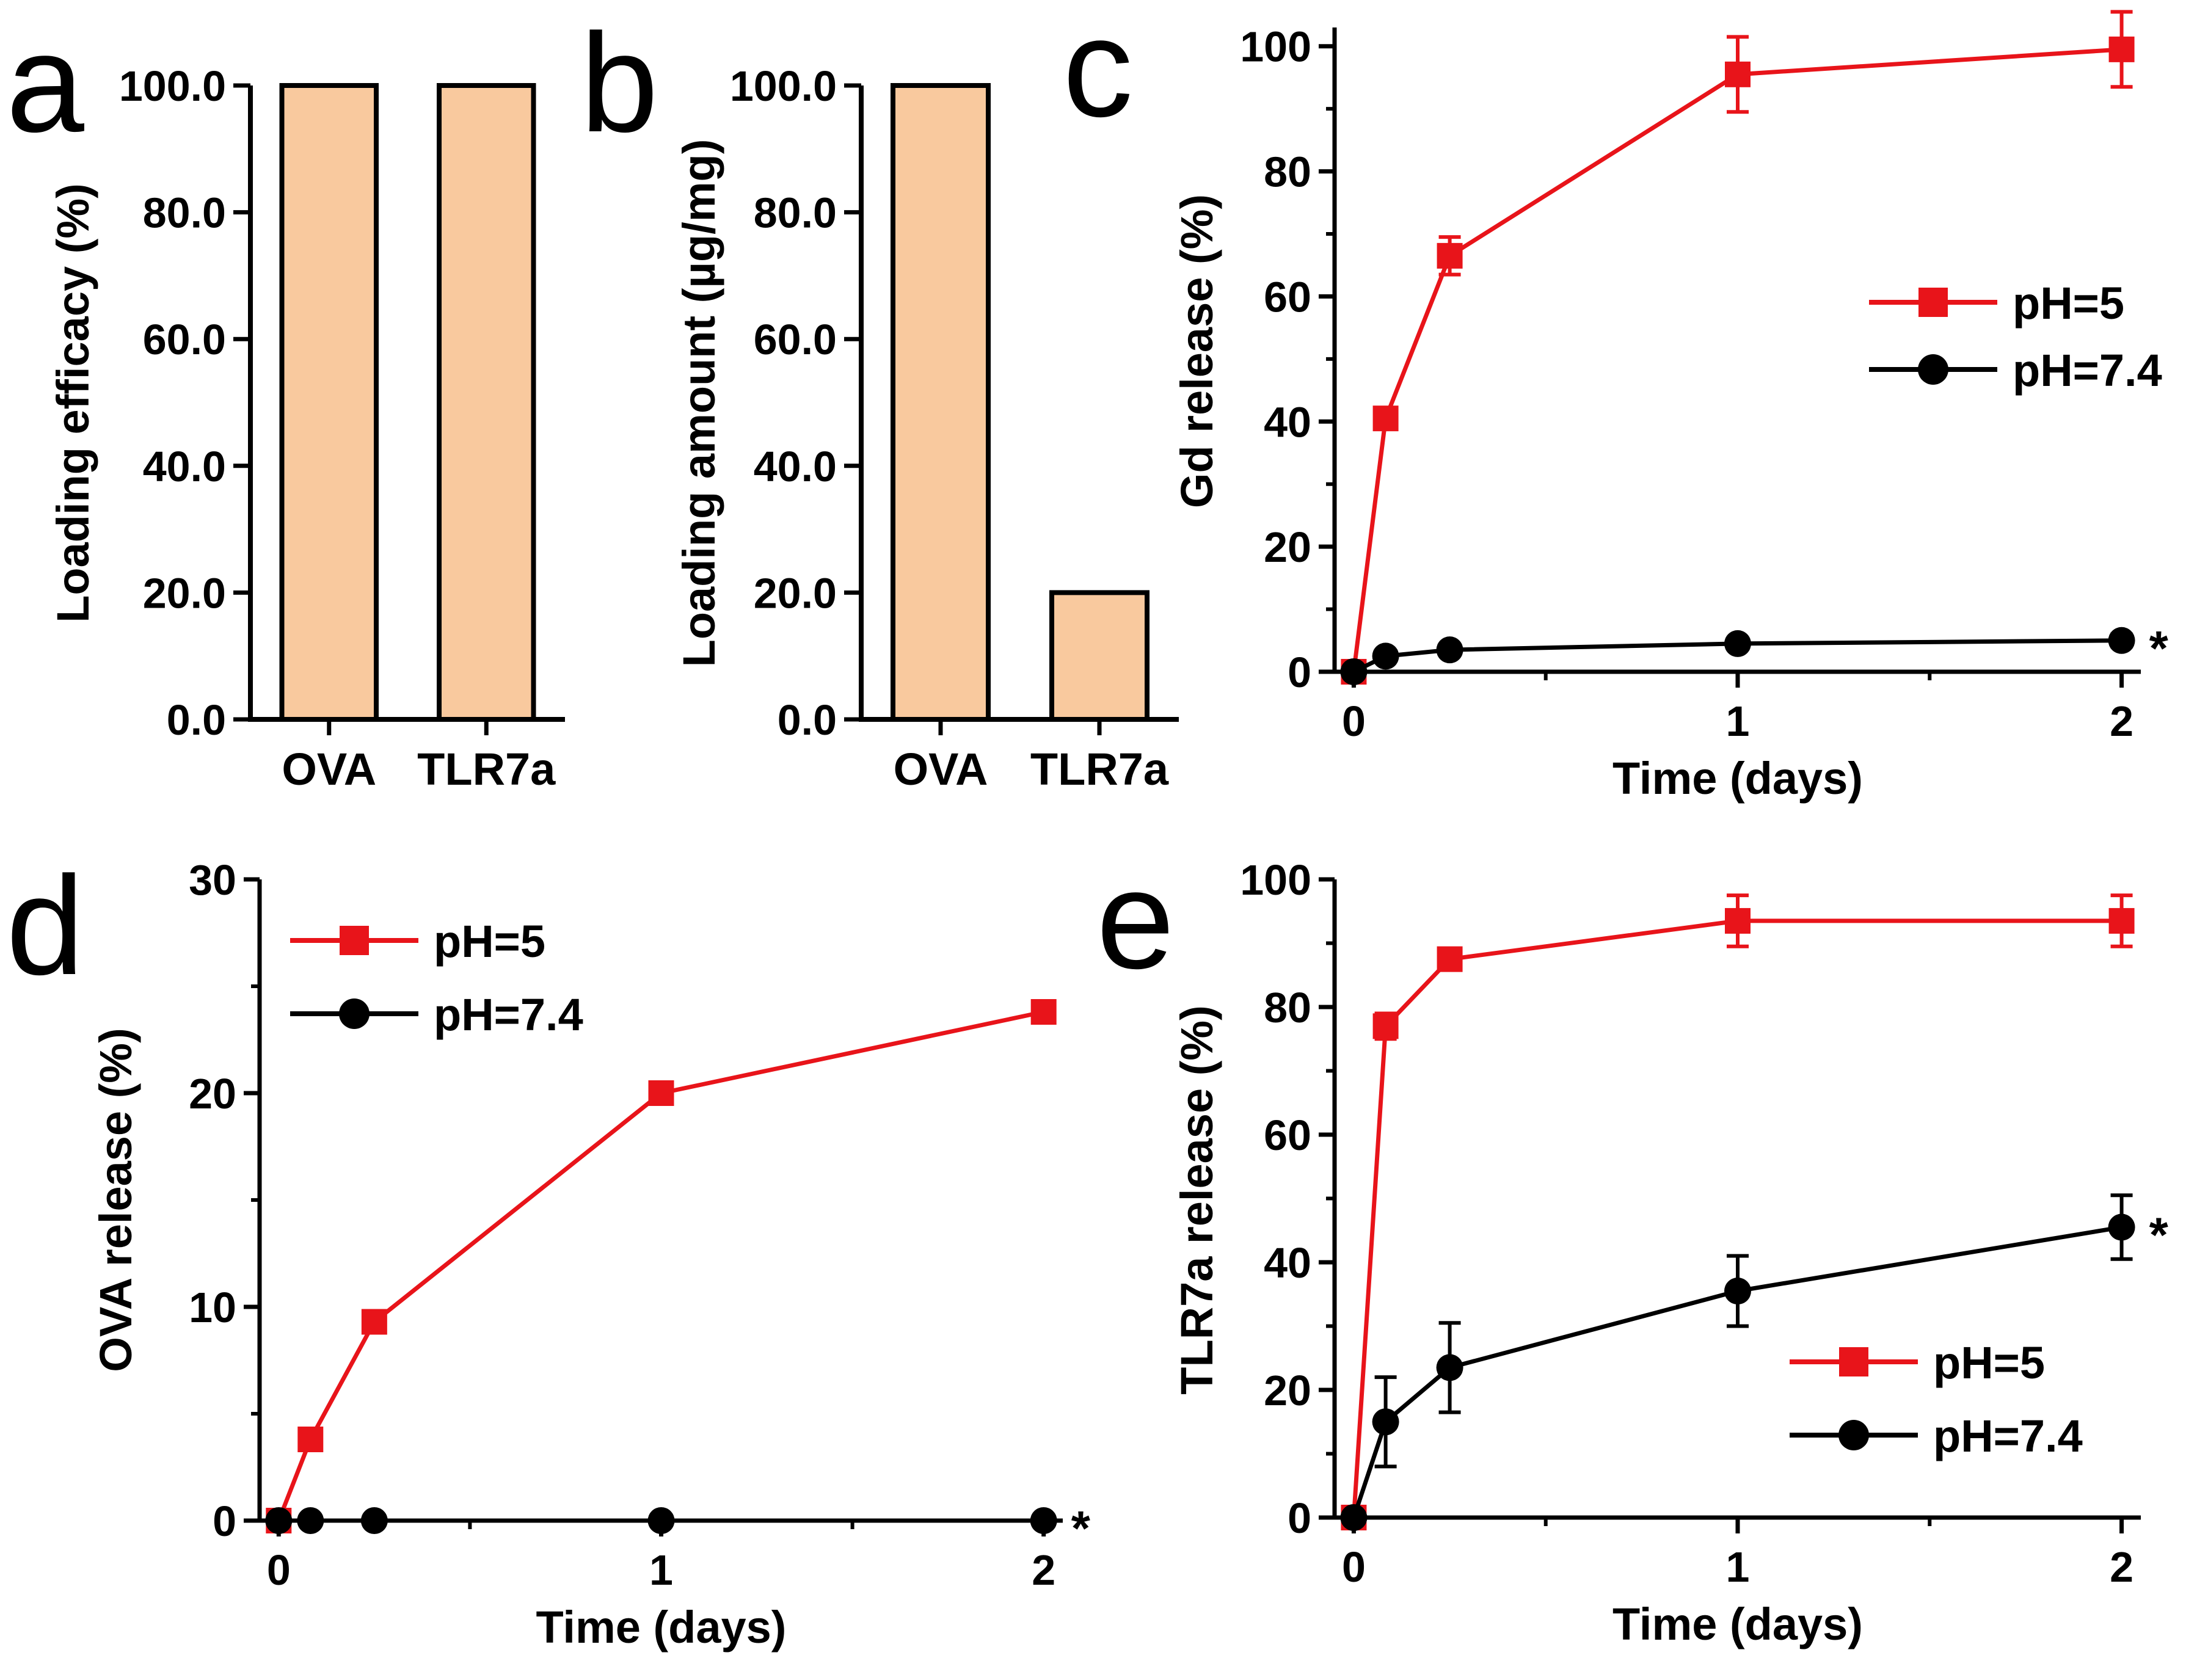 The width and height of the screenshot is (2208, 1680). What do you see at coordinates (116, 1200) in the screenshot?
I see `y-axis-title-d: OVA release (%)` at bounding box center [116, 1200].